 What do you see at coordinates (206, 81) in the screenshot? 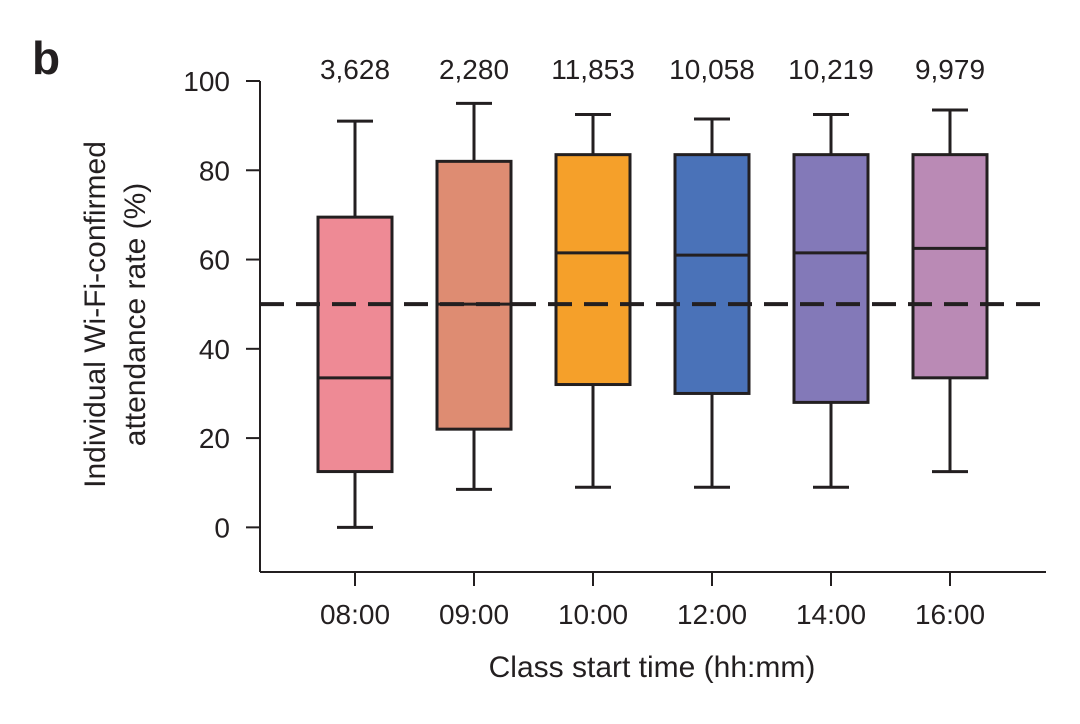
I see `y-tick-label: 100` at bounding box center [206, 81].